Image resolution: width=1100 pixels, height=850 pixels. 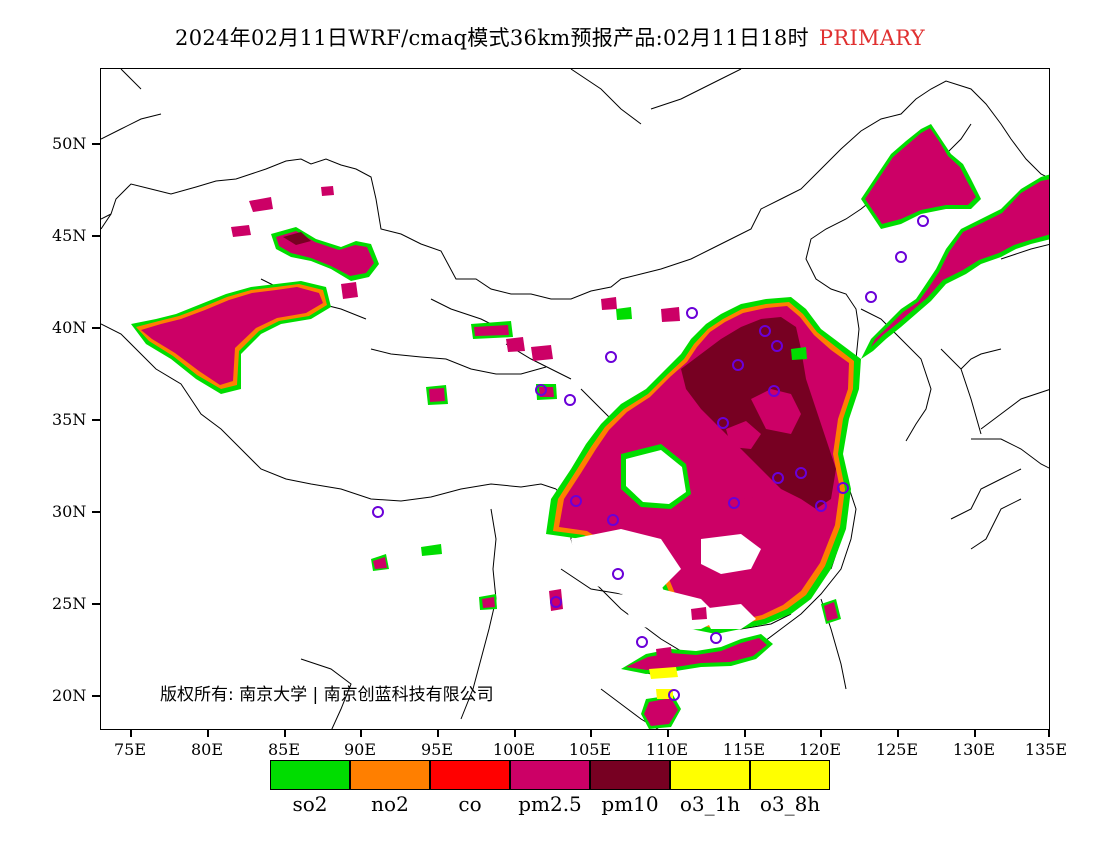 I want to click on copyright-notice: 版权所有: 南京大学 | 南京创蓝科技有限公司, so click(x=327, y=695).